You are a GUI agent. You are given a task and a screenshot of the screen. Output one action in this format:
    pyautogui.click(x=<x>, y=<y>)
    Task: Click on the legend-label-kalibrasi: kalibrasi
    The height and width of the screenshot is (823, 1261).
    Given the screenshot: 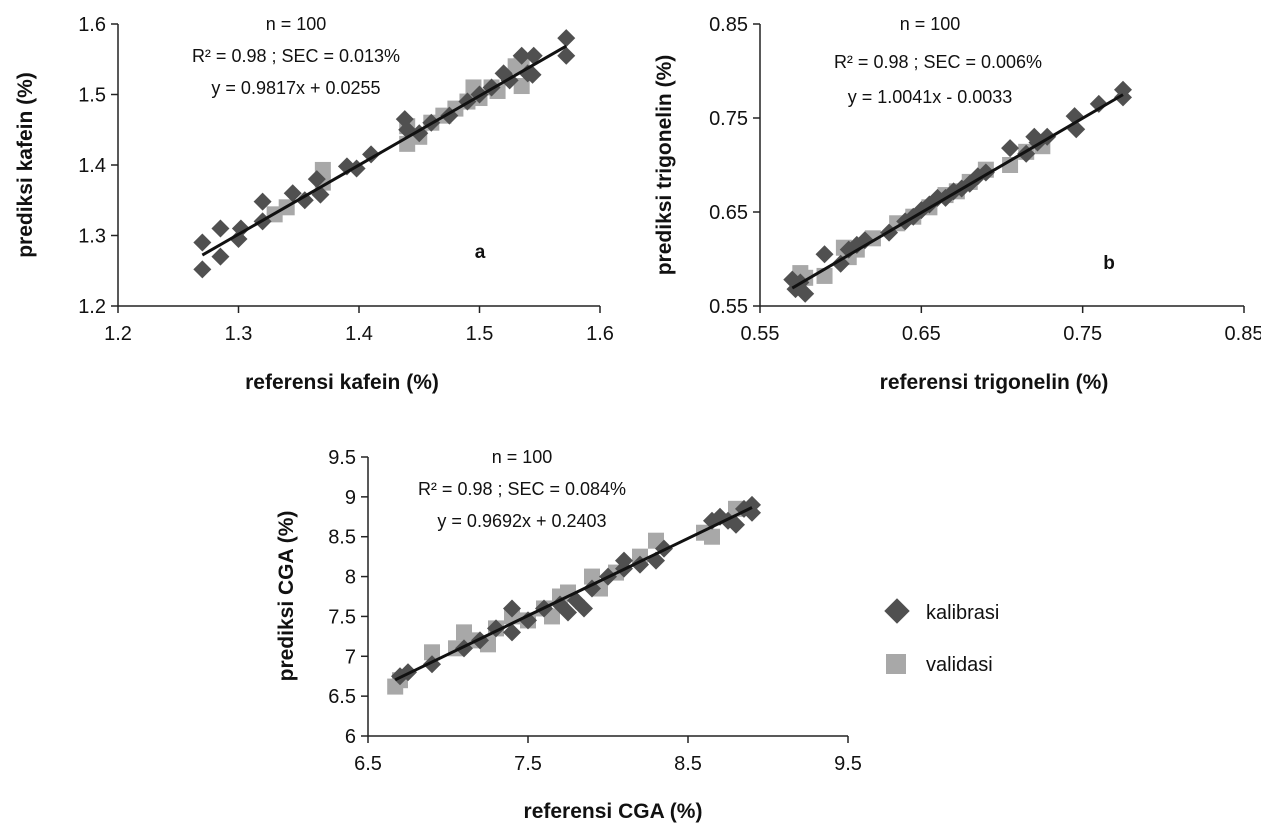 What is the action you would take?
    pyautogui.click(x=962, y=613)
    